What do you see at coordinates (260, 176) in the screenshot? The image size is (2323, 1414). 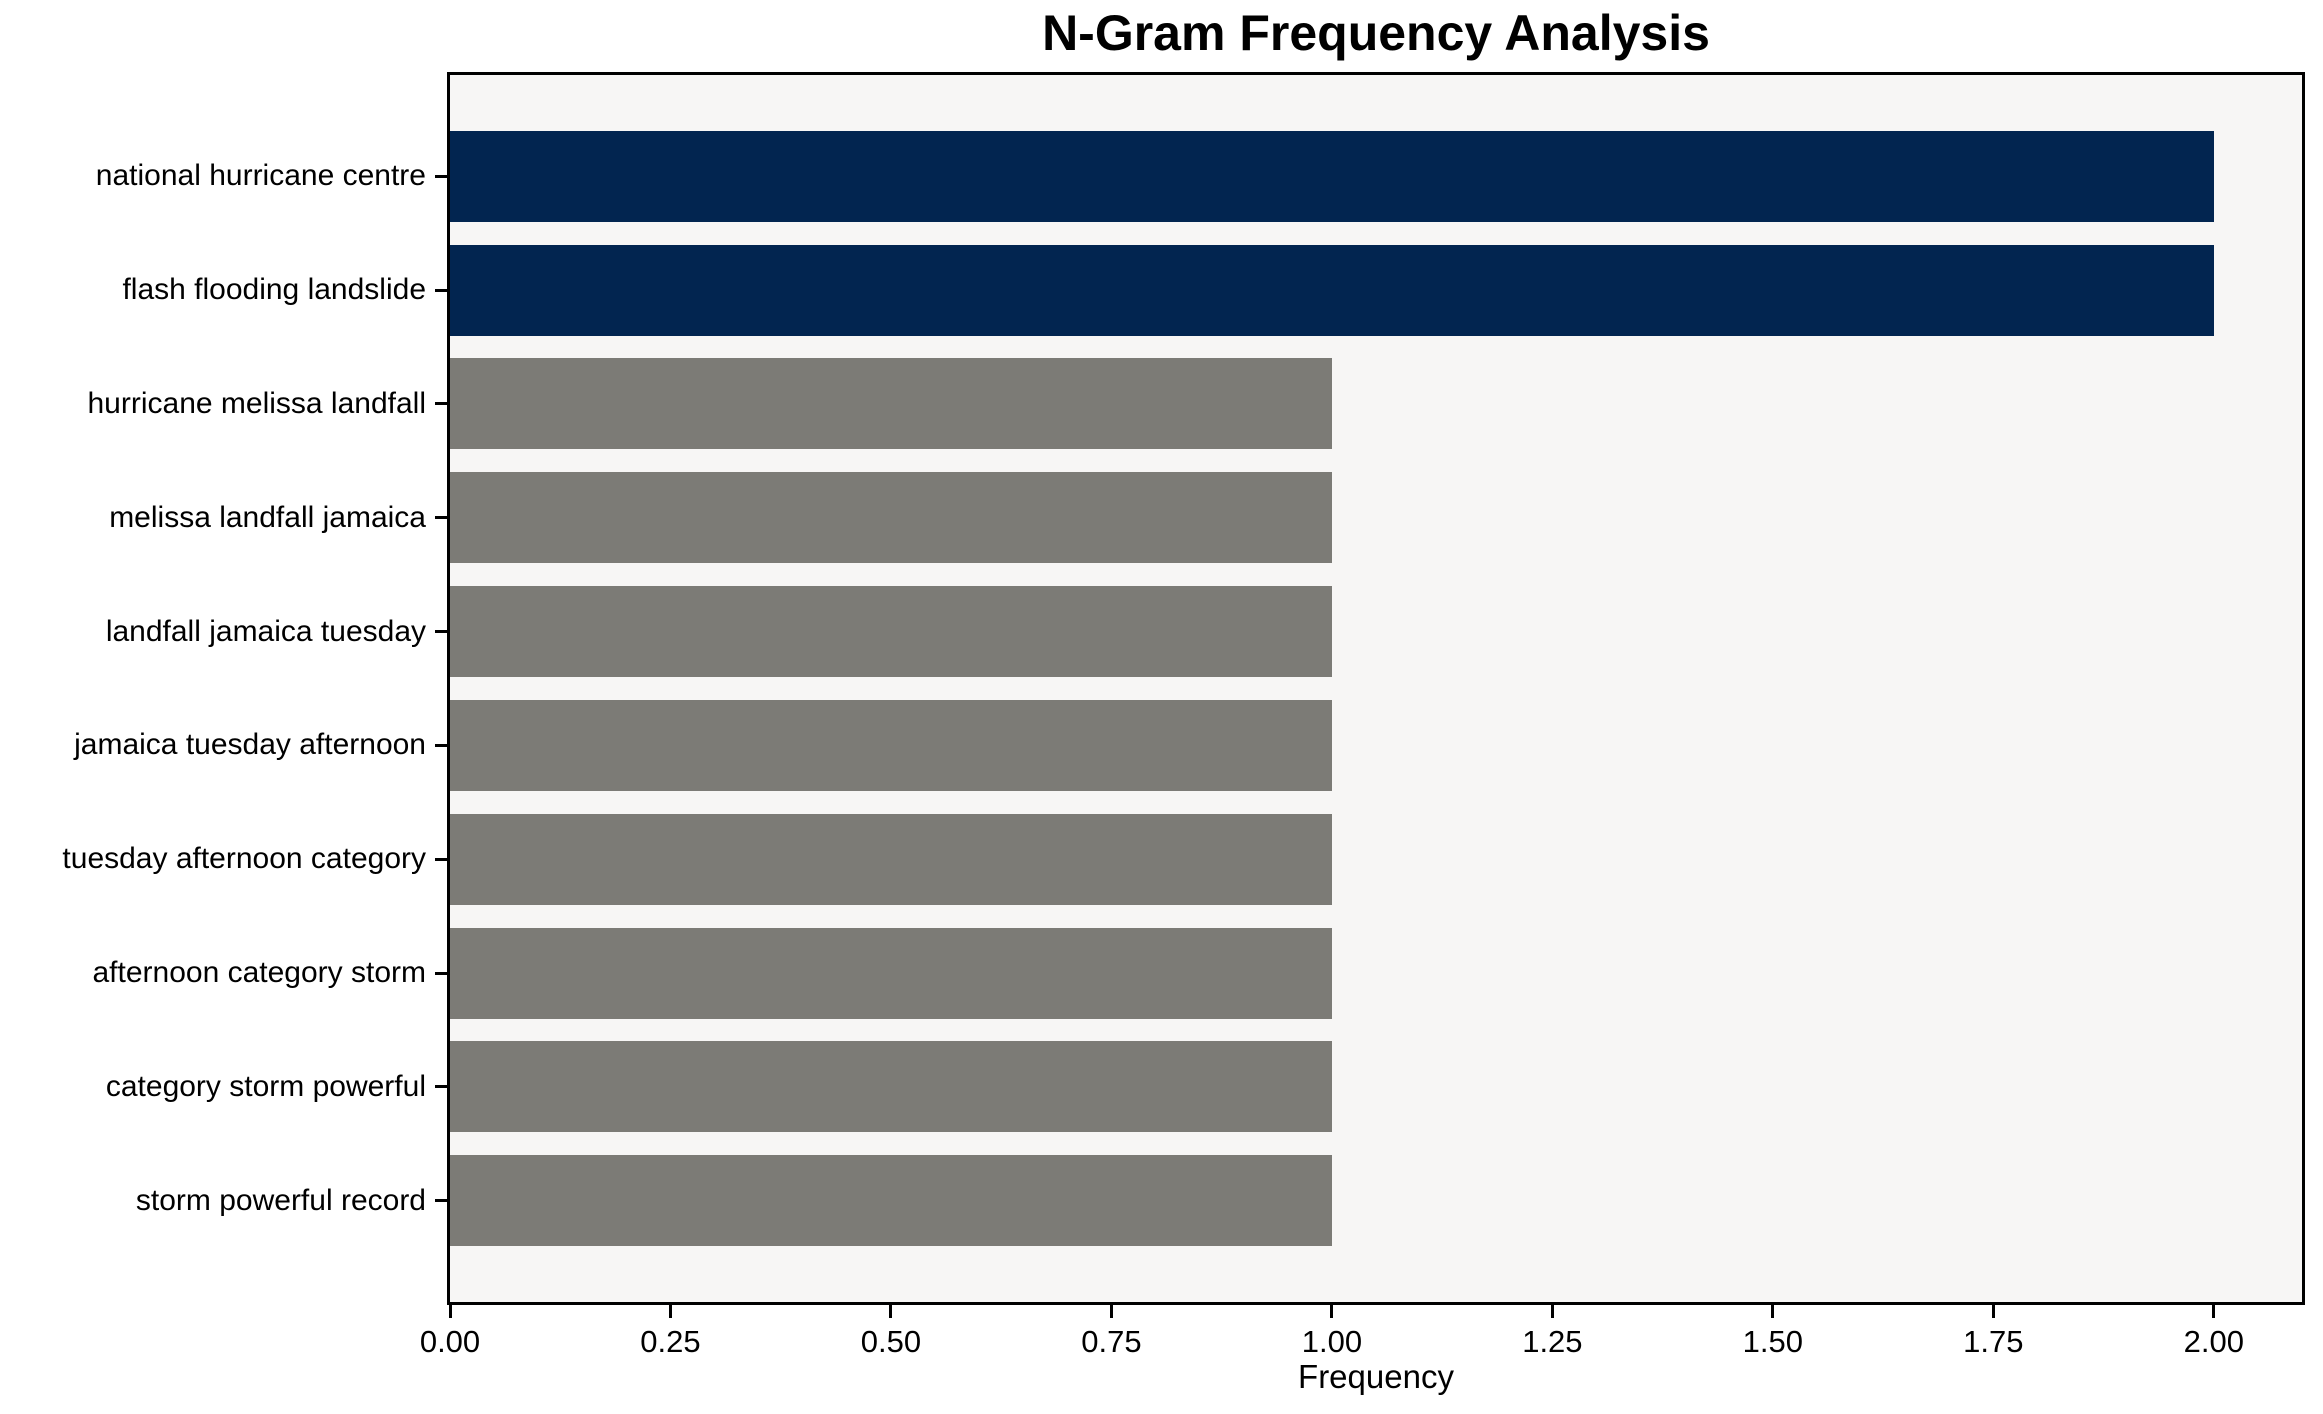 I see `y-tick-label: national hurricane centre` at bounding box center [260, 176].